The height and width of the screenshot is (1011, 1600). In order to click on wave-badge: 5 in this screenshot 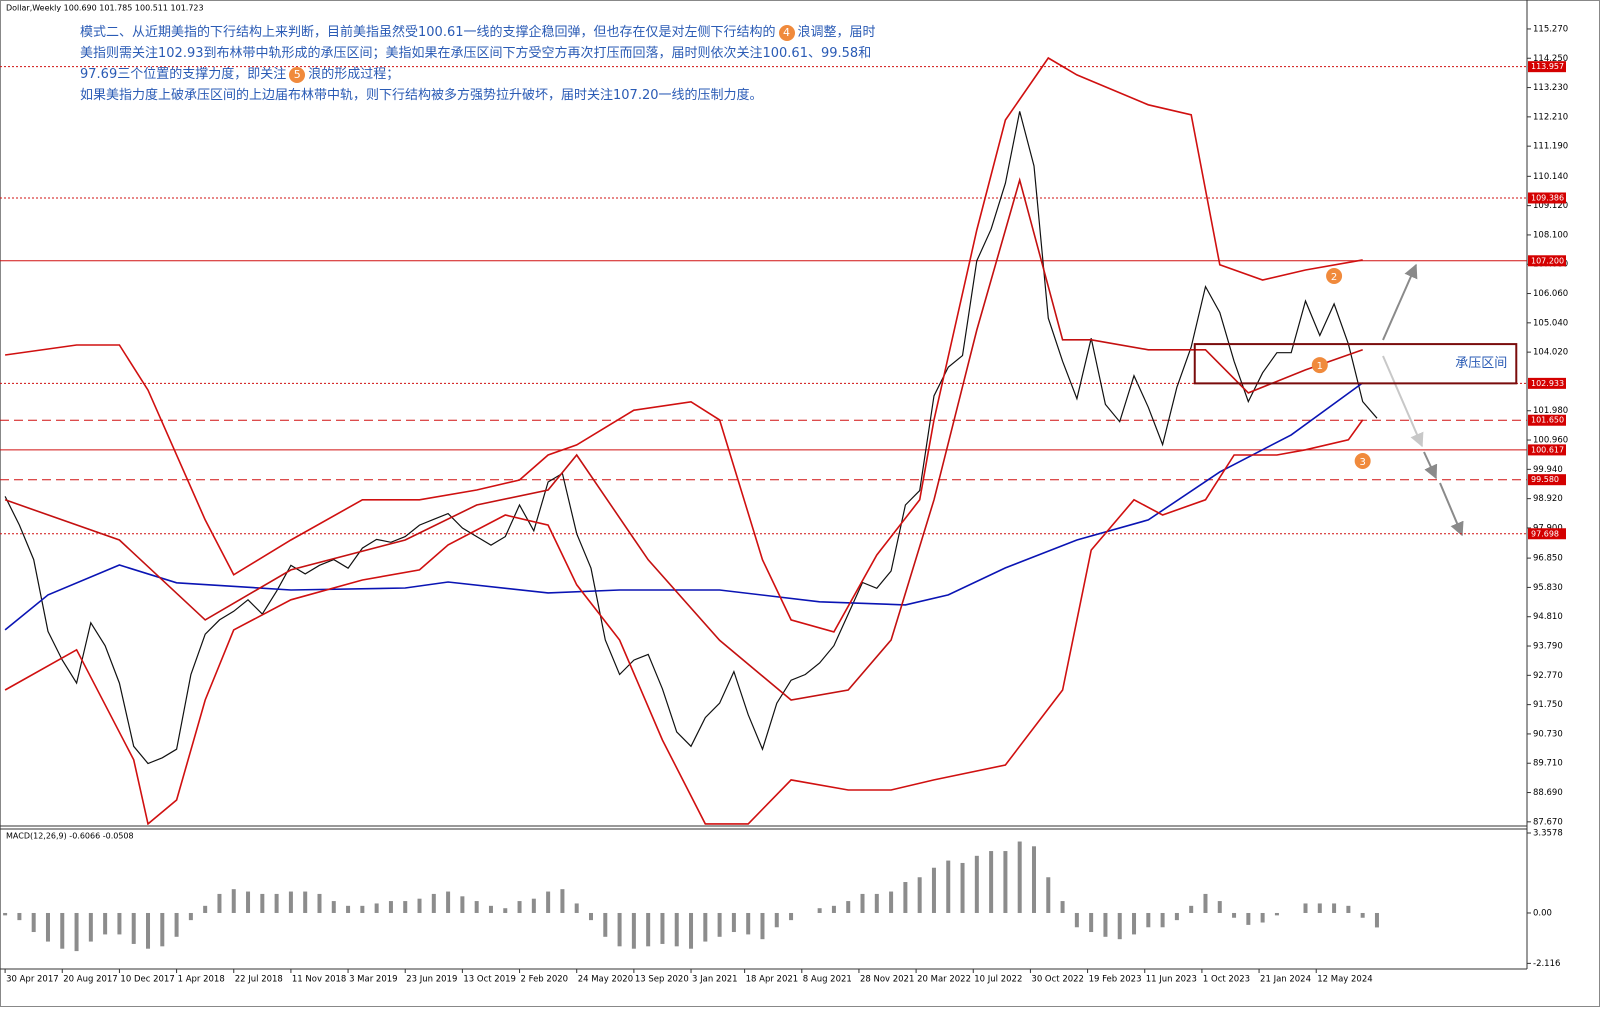, I will do `click(297, 75)`.